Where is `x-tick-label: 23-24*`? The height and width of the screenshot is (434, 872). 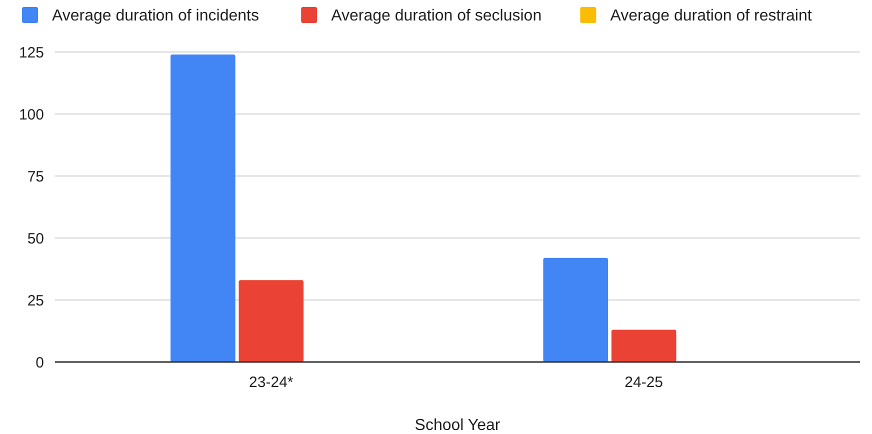 x-tick-label: 23-24* is located at coordinates (271, 382).